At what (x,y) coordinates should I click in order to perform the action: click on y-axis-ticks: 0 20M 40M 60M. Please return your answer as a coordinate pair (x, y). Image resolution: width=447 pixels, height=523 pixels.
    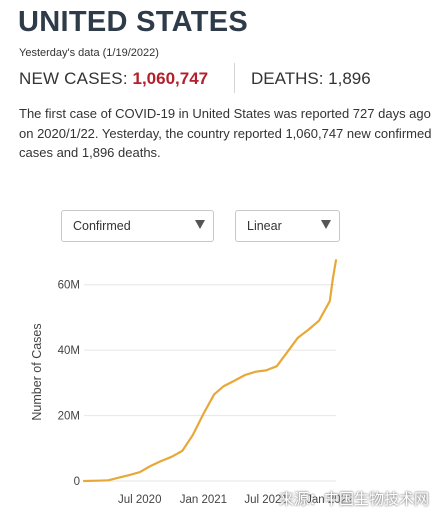
    Looking at the image, I should click on (69, 384).